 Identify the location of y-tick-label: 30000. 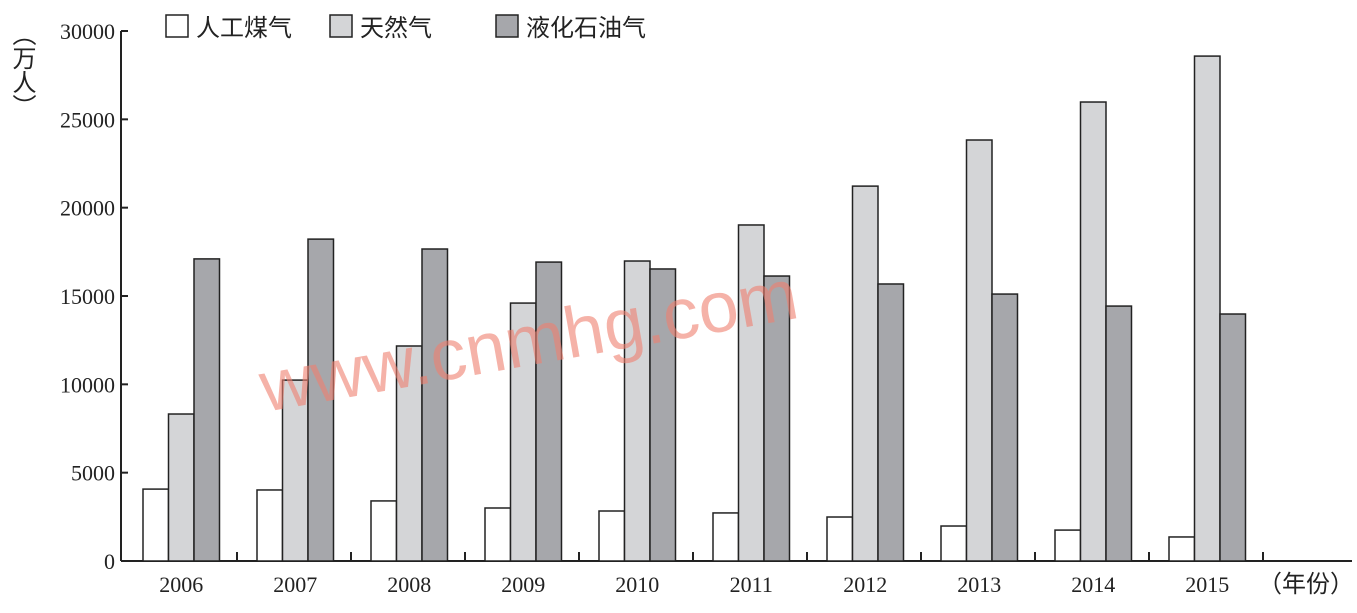
(87, 31).